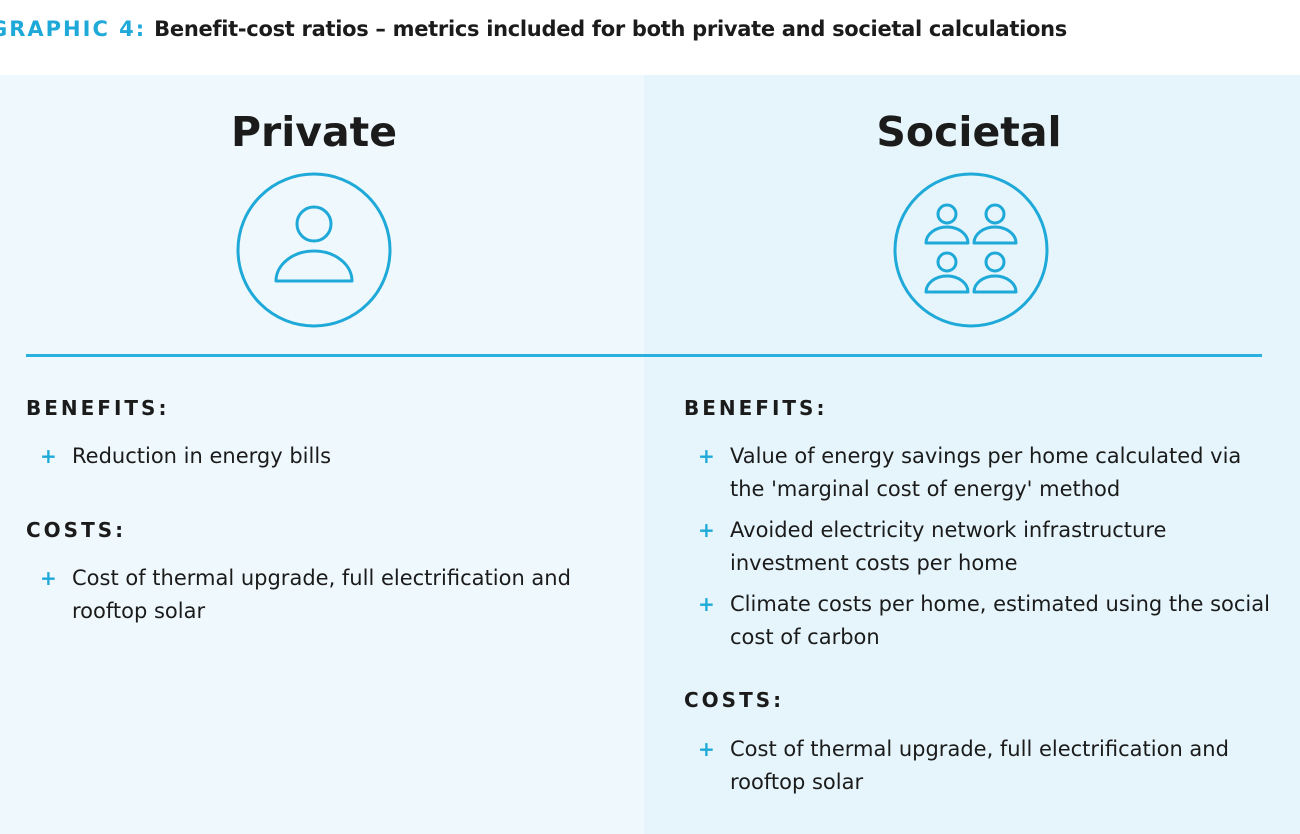 The width and height of the screenshot is (1300, 834). Describe the element at coordinates (314, 250) in the screenshot. I see `person-icon` at that location.